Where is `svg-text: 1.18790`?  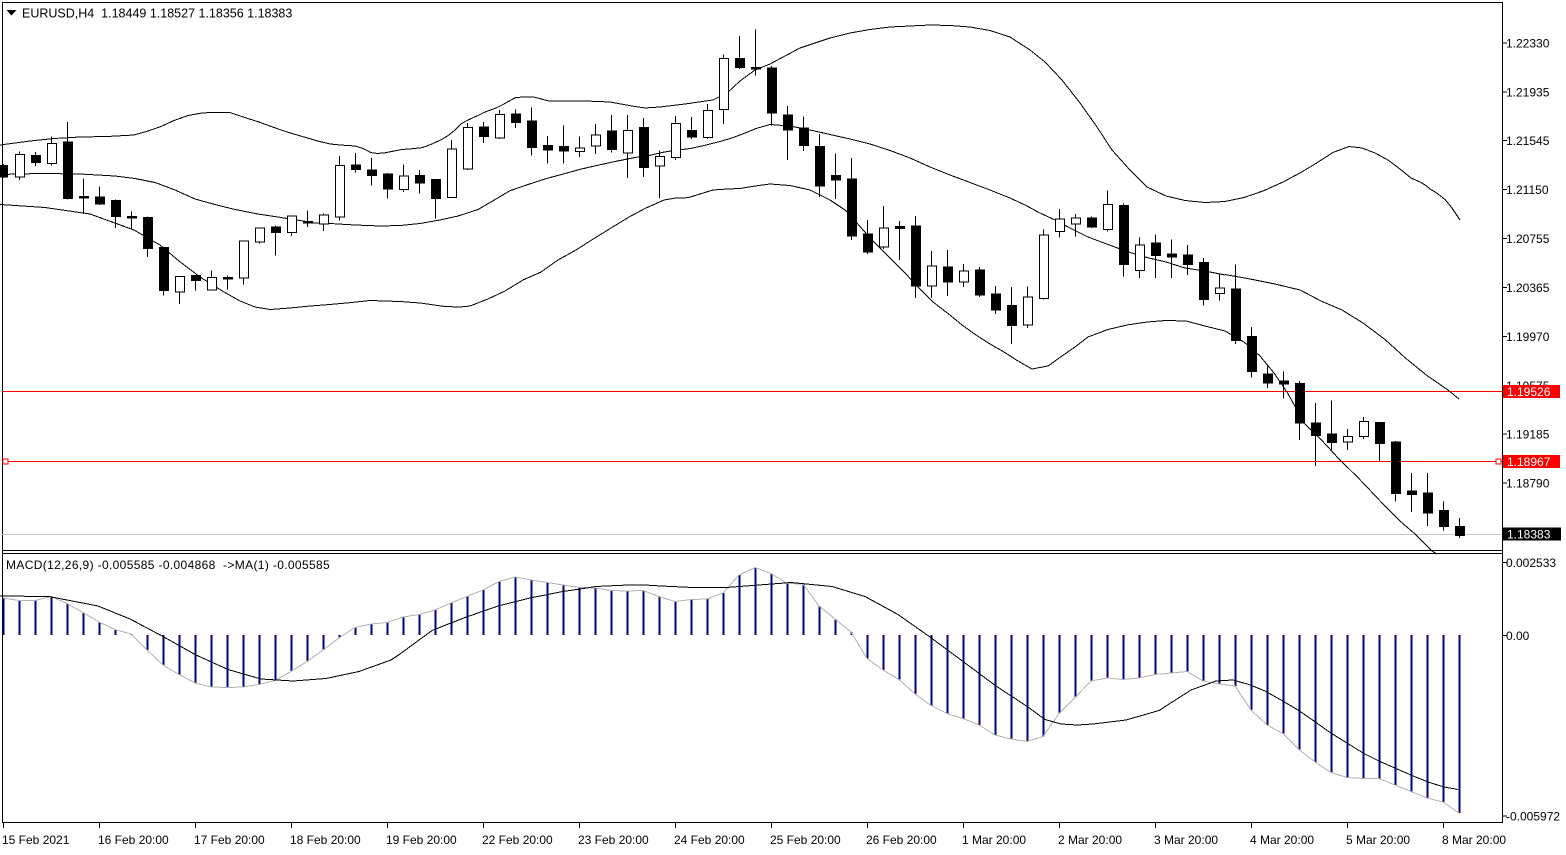
svg-text: 1.18790 is located at coordinates (1528, 484).